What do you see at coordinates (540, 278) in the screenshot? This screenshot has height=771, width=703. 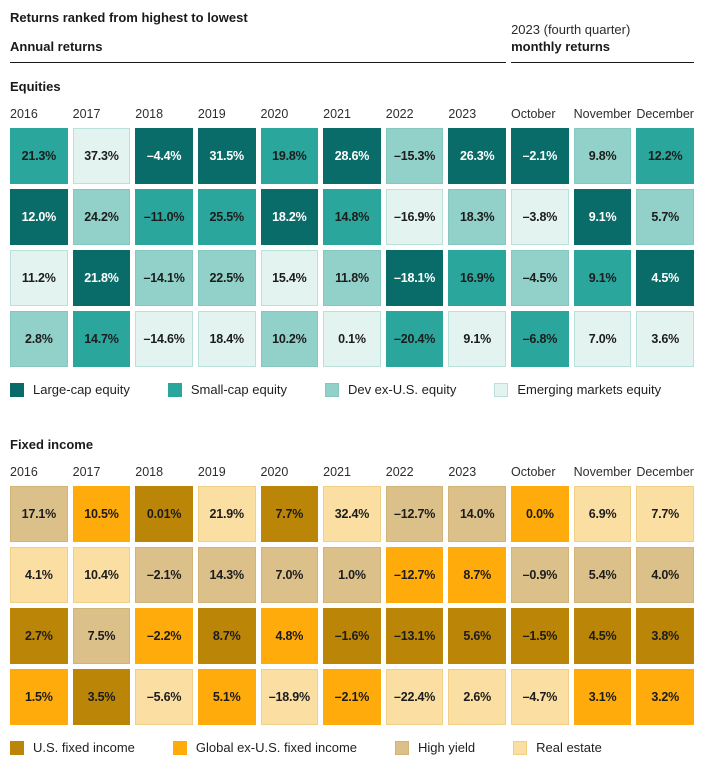 I see `return-cell-dev: –4.5%` at bounding box center [540, 278].